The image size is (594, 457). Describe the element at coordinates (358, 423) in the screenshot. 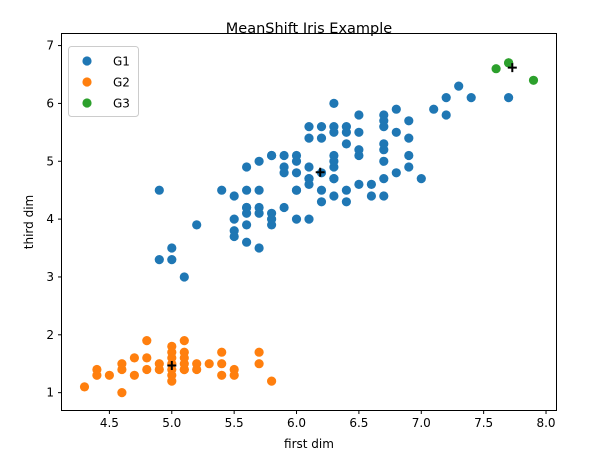

I see `x-tick-label: 6.5` at that location.